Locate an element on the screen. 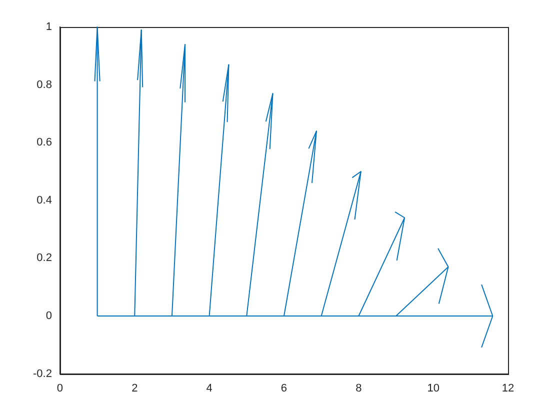  x-tick-label: 0 is located at coordinates (60, 388).